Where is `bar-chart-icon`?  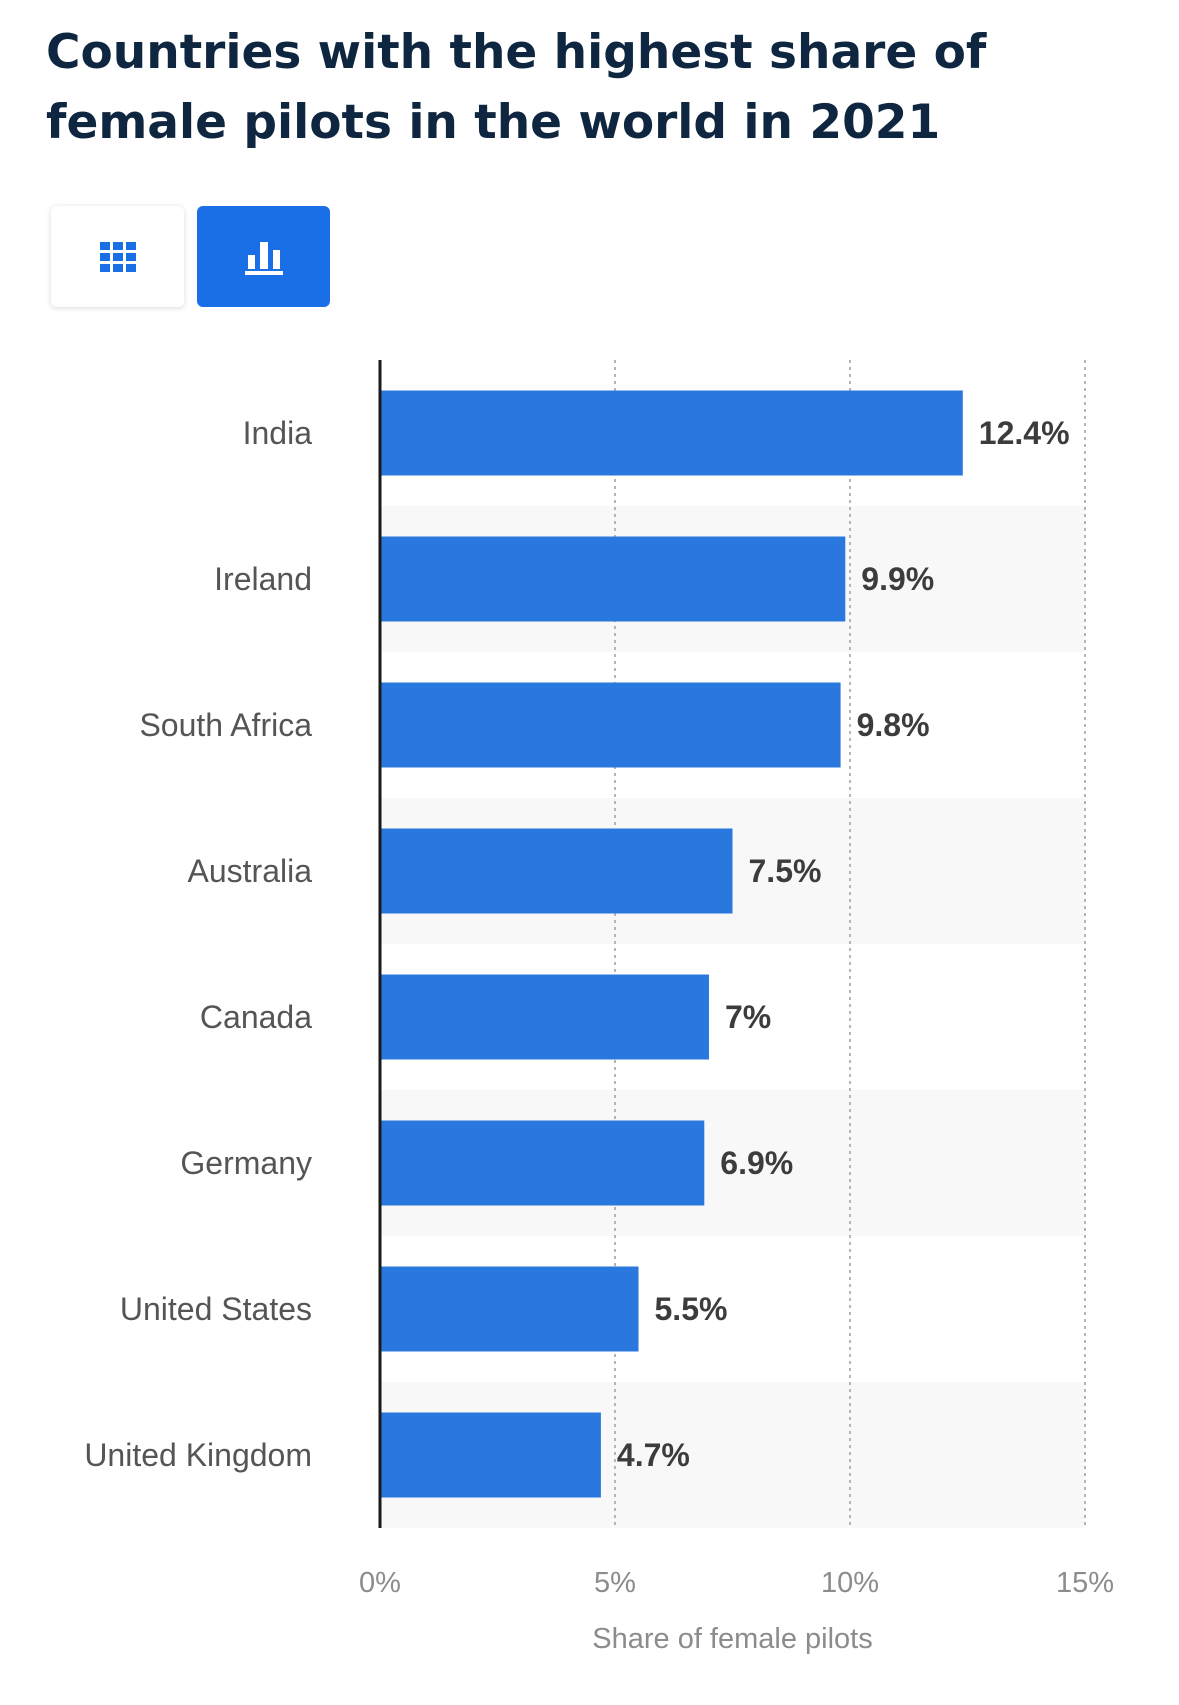
bar-chart-icon is located at coordinates (263, 258).